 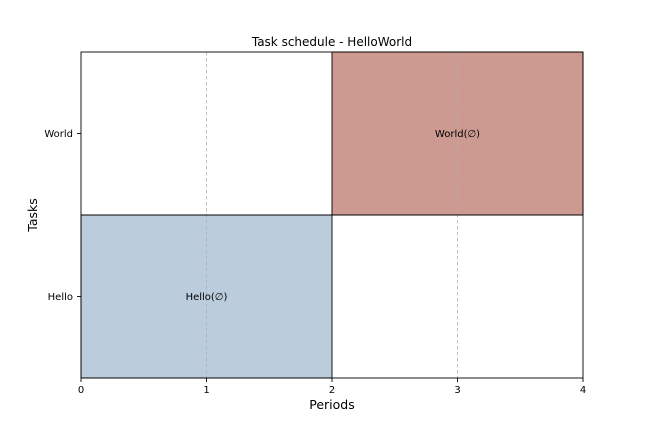 What do you see at coordinates (60, 297) in the screenshot?
I see `y-tick-label-hello: Hello` at bounding box center [60, 297].